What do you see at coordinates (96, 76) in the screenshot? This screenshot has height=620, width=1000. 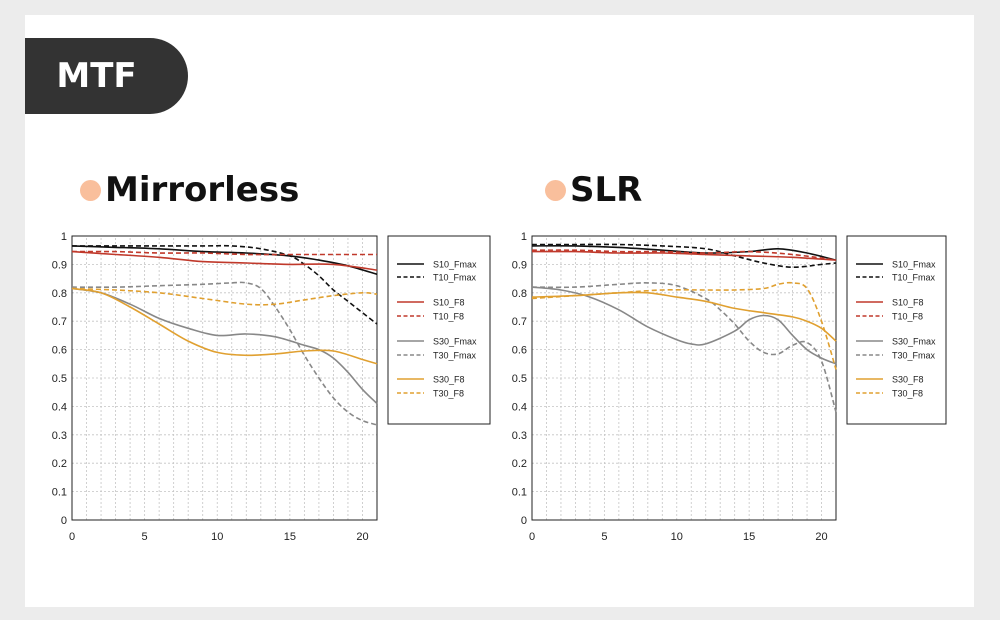 I see `mtf-badge-label: MTF` at bounding box center [96, 76].